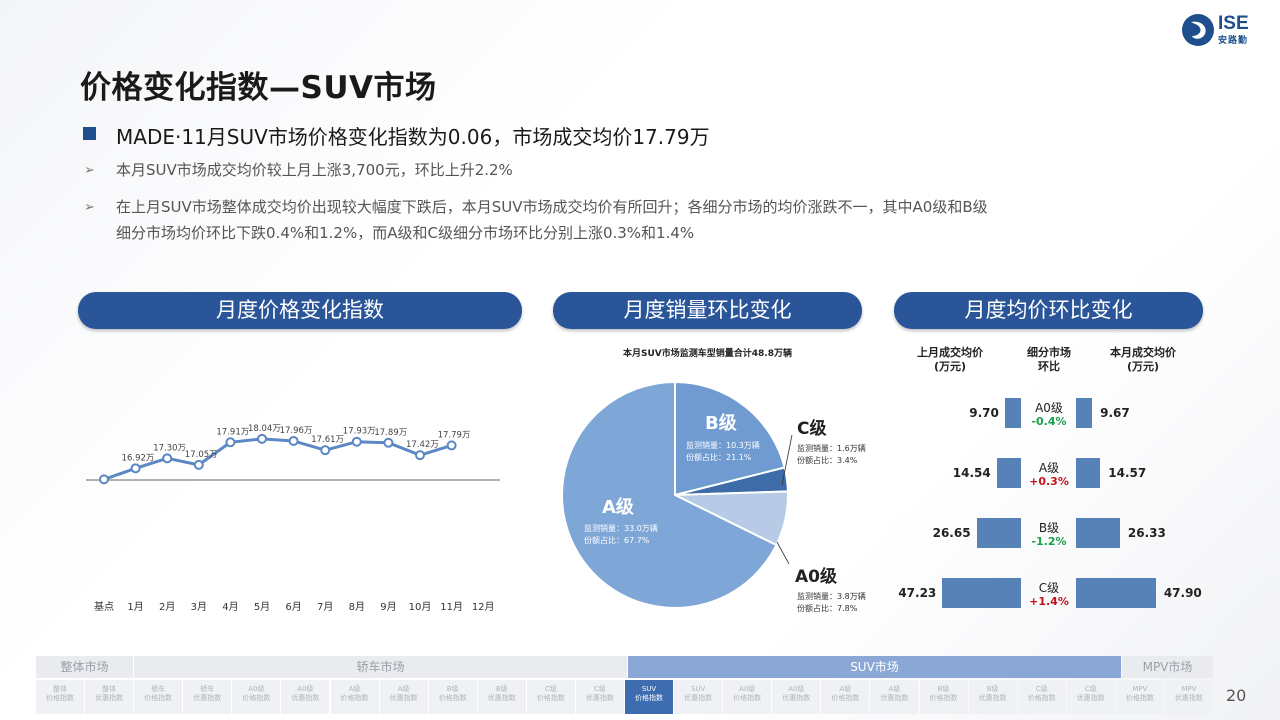  What do you see at coordinates (721, 423) in the screenshot?
I see `pie-label-b: B级` at bounding box center [721, 423].